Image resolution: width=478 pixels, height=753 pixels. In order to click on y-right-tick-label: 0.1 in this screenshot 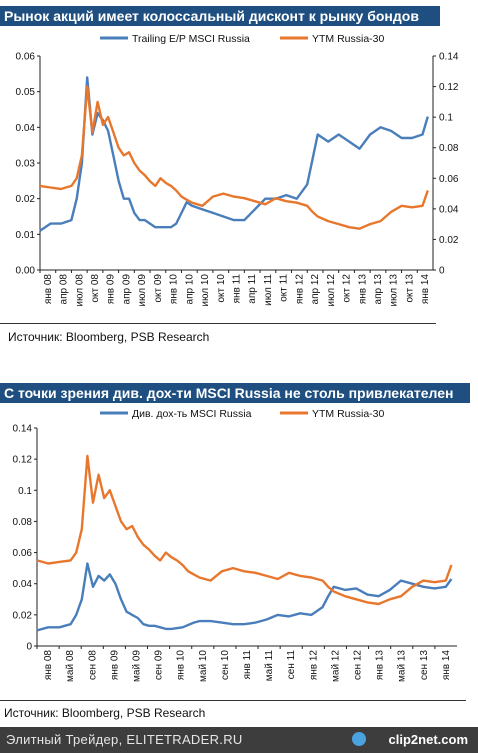, I will do `click(446, 118)`.